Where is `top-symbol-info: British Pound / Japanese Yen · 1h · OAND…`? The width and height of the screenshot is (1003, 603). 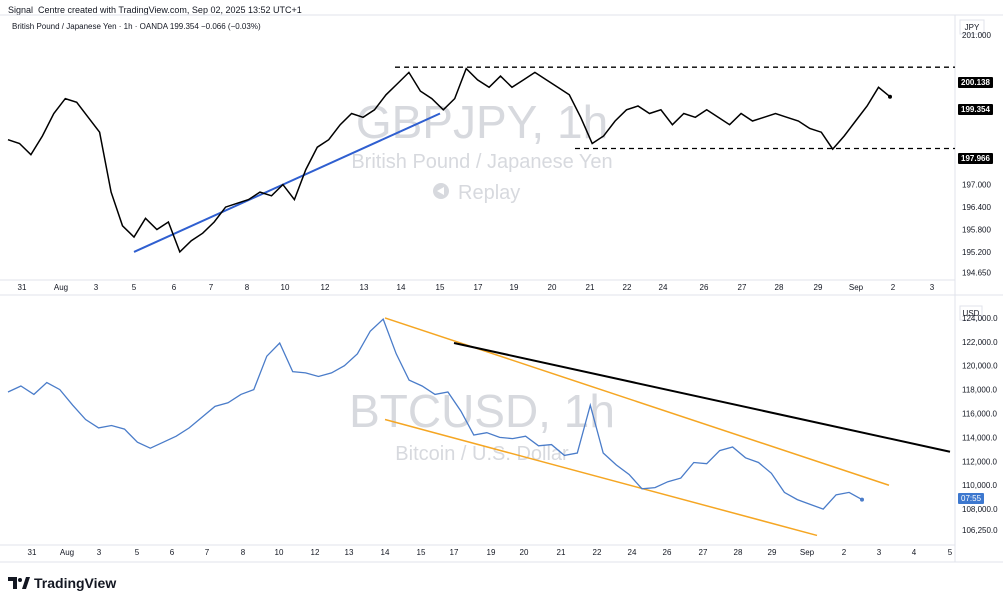
top-symbol-info: British Pound / Japanese Yen · 1h · OAND… is located at coordinates (136, 26).